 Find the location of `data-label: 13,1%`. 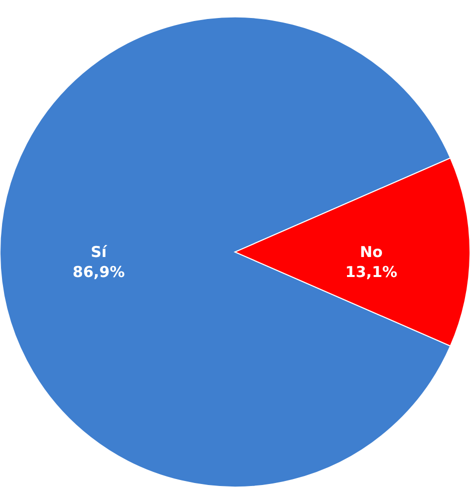

data-label: 13,1% is located at coordinates (371, 272).